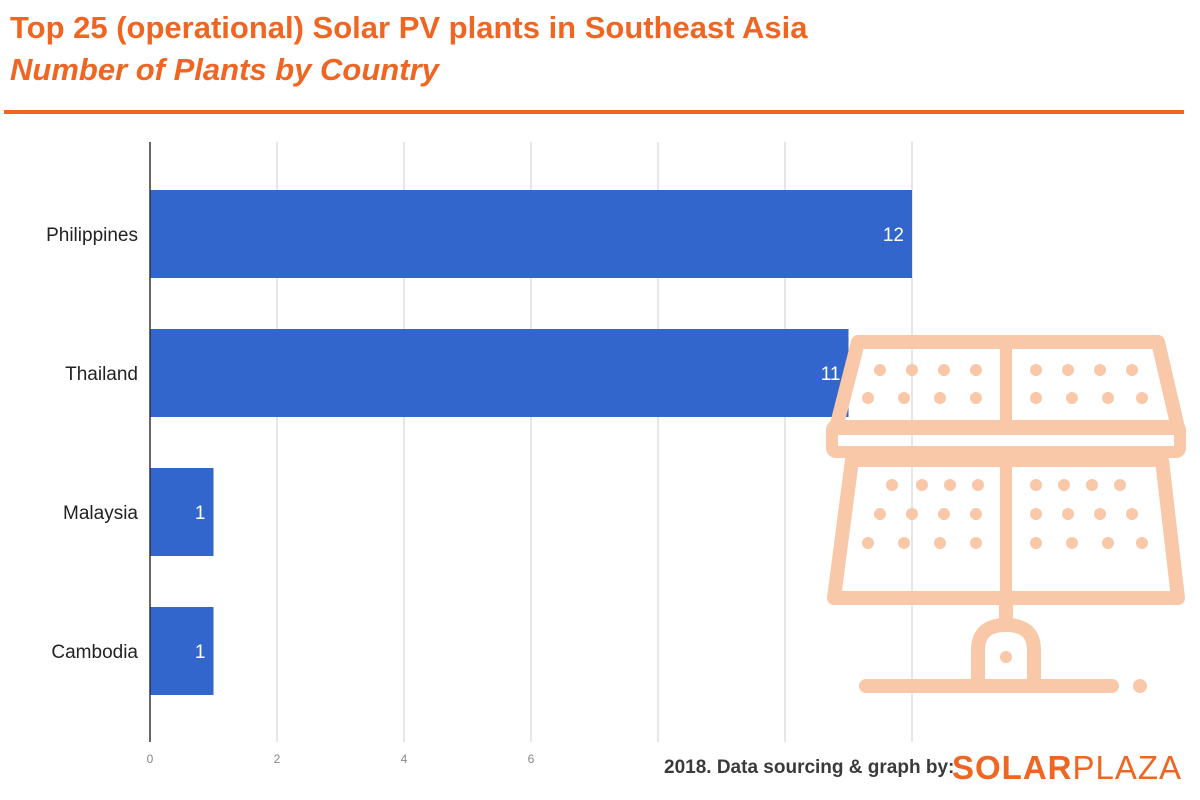  What do you see at coordinates (100, 513) in the screenshot?
I see `category-label: Malaysia` at bounding box center [100, 513].